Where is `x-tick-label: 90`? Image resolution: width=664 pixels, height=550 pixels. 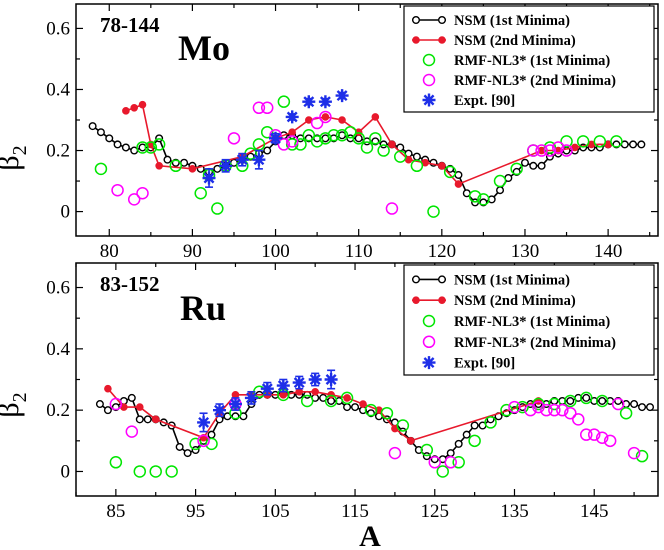 x-tick-label: 90 is located at coordinates (192, 251).